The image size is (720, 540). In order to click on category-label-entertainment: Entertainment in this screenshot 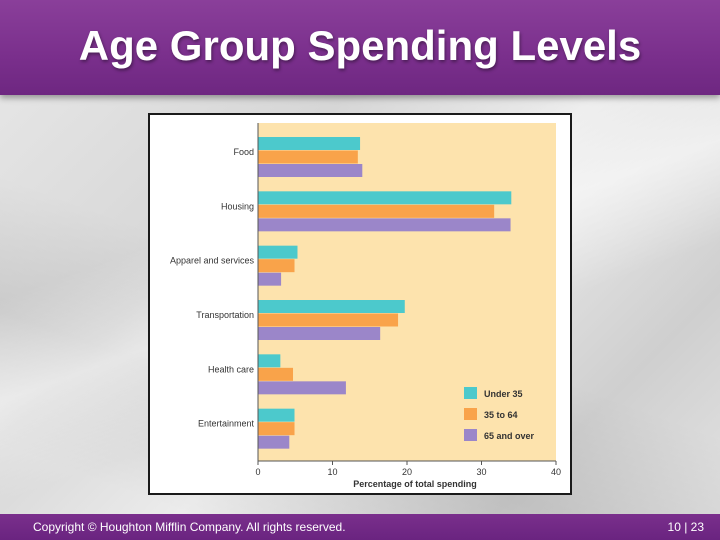, I will do `click(226, 424)`.